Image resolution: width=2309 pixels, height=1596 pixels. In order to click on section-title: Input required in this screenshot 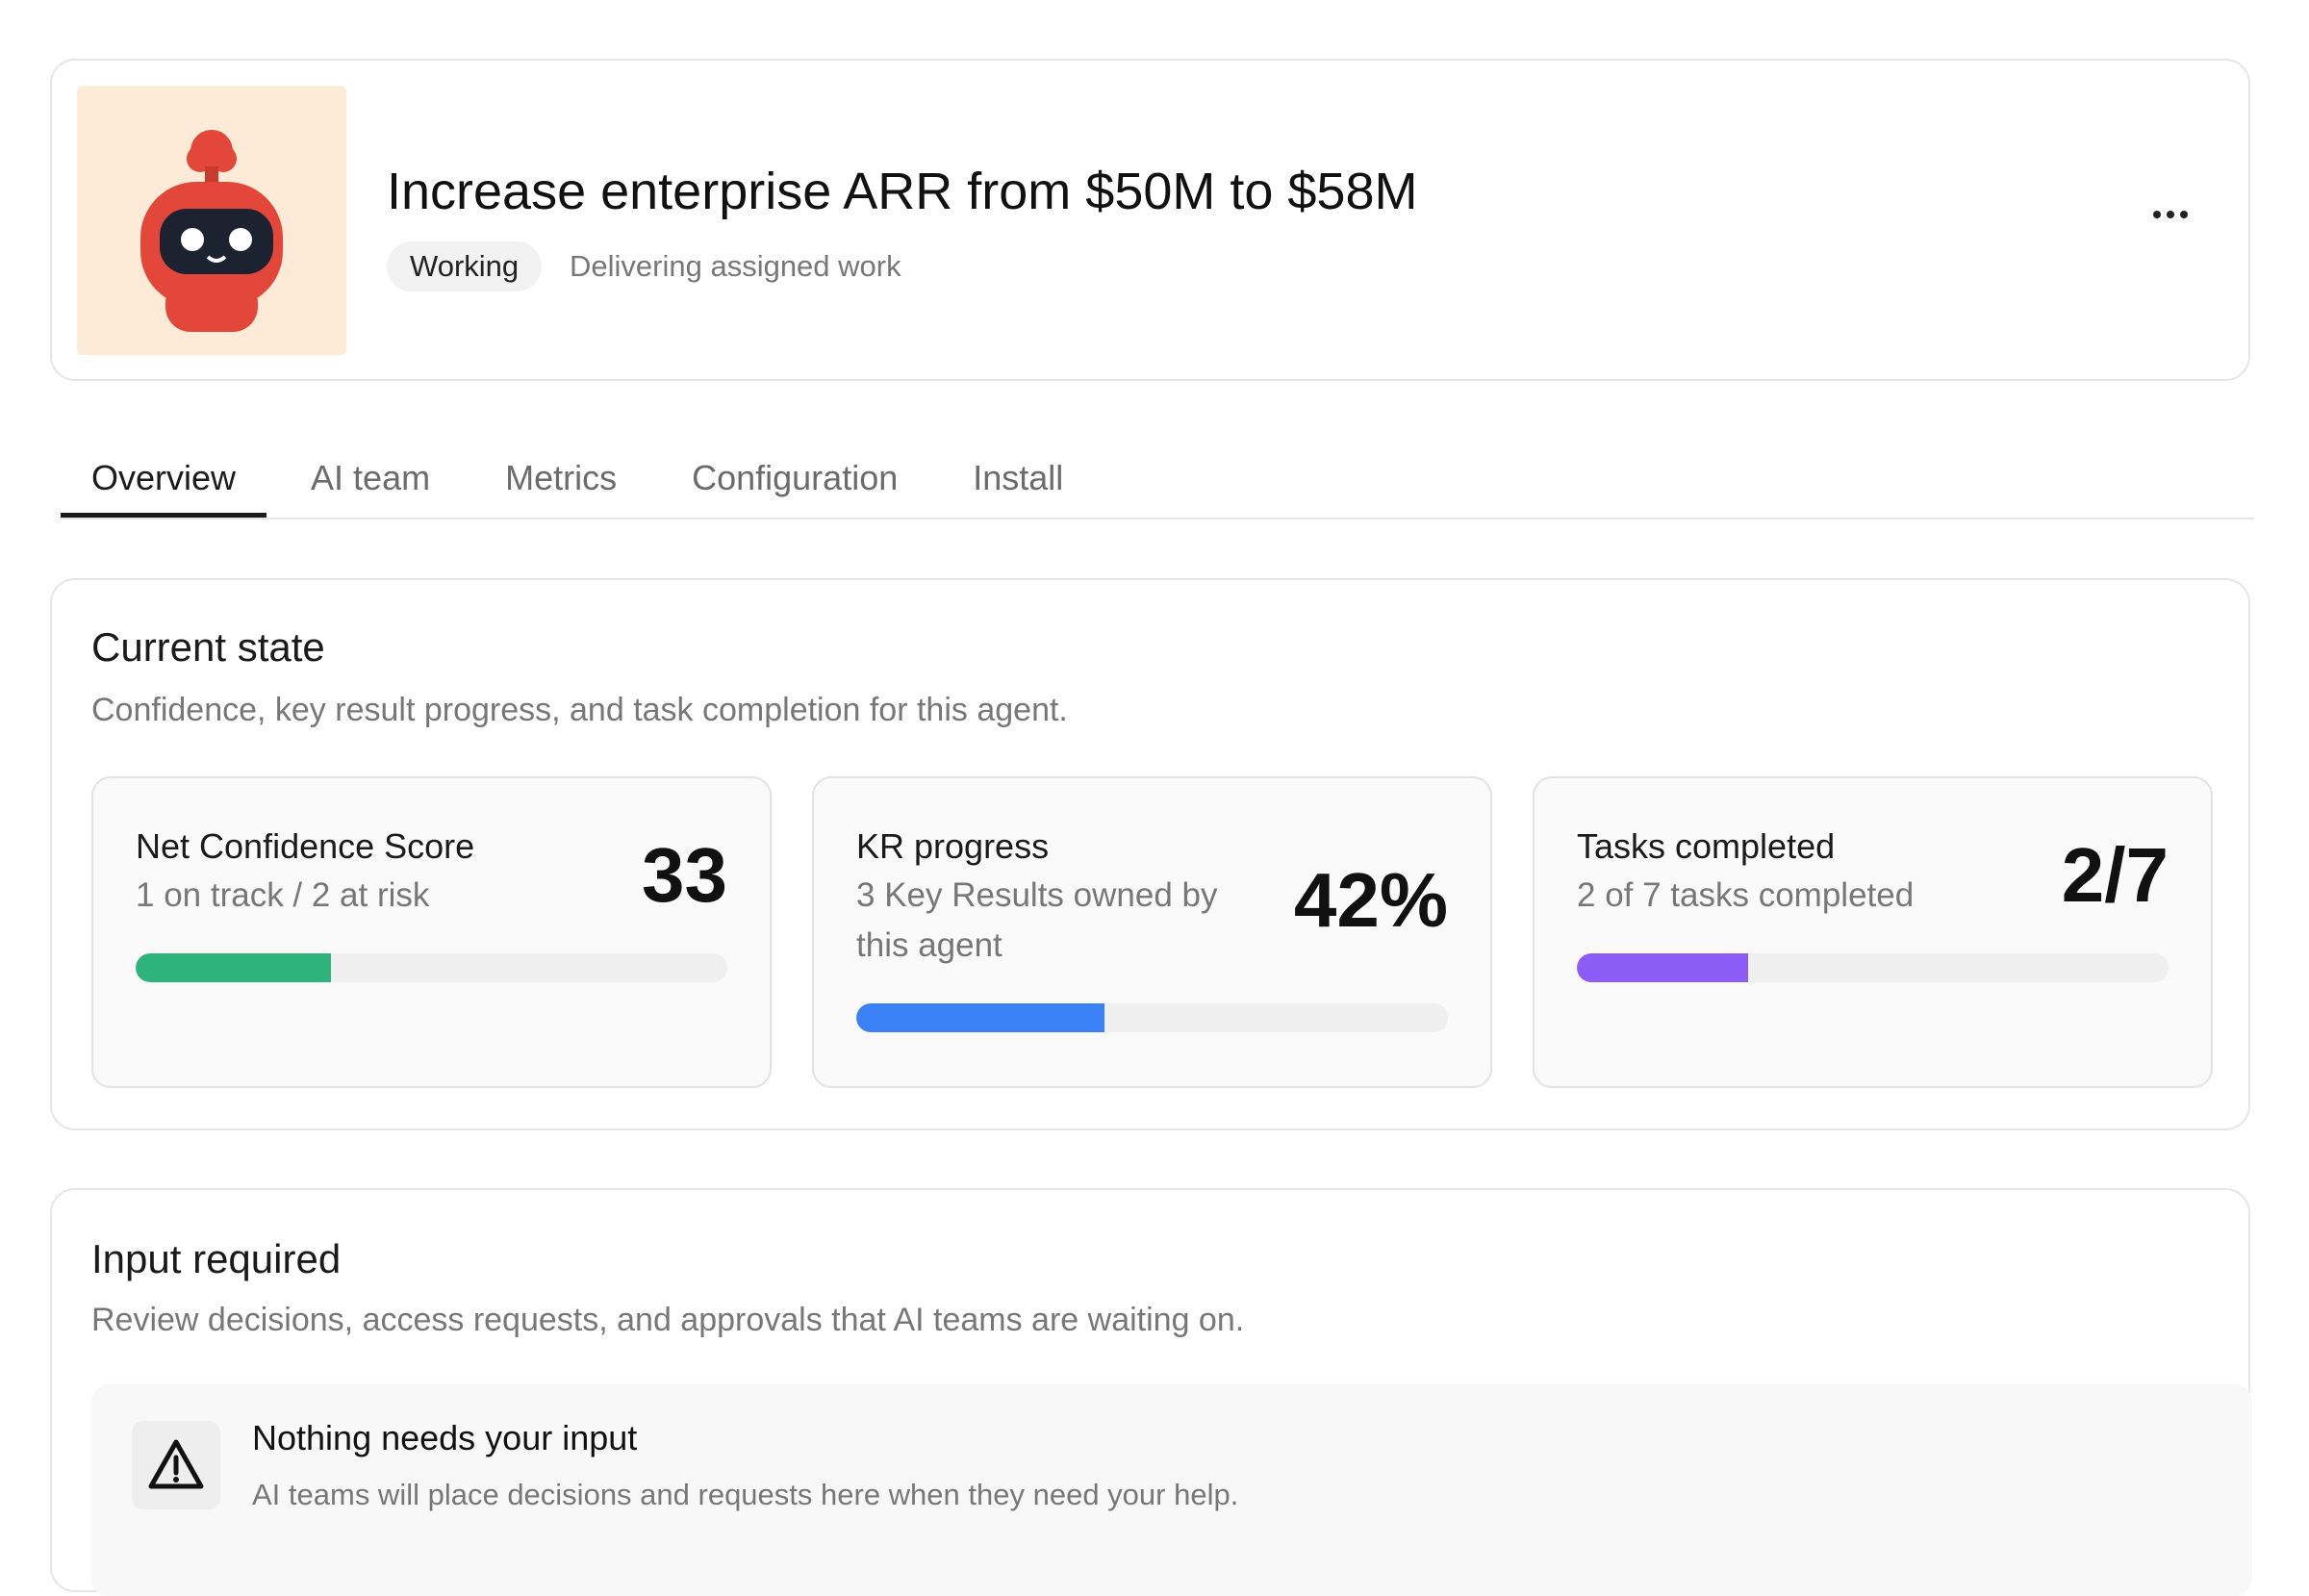, I will do `click(216, 1258)`.